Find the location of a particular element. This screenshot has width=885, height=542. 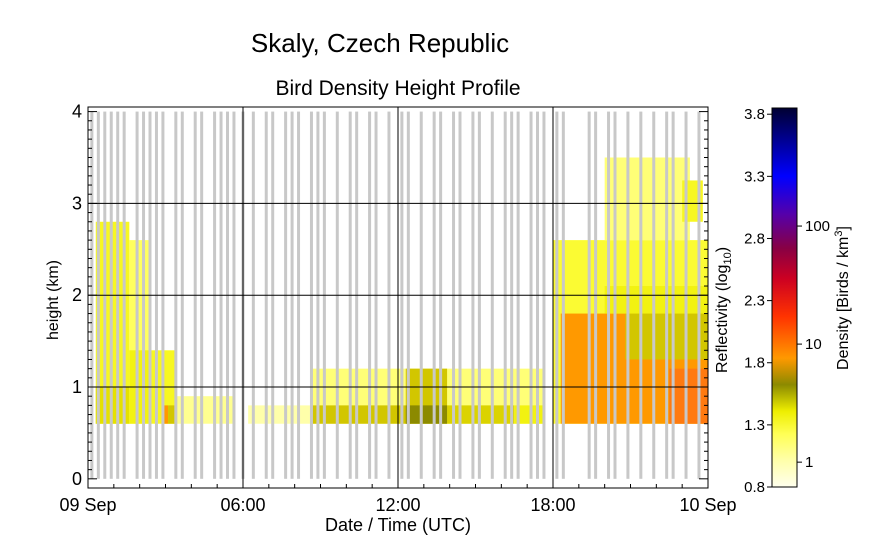

y-tick-label: 2 is located at coordinates (77, 295).